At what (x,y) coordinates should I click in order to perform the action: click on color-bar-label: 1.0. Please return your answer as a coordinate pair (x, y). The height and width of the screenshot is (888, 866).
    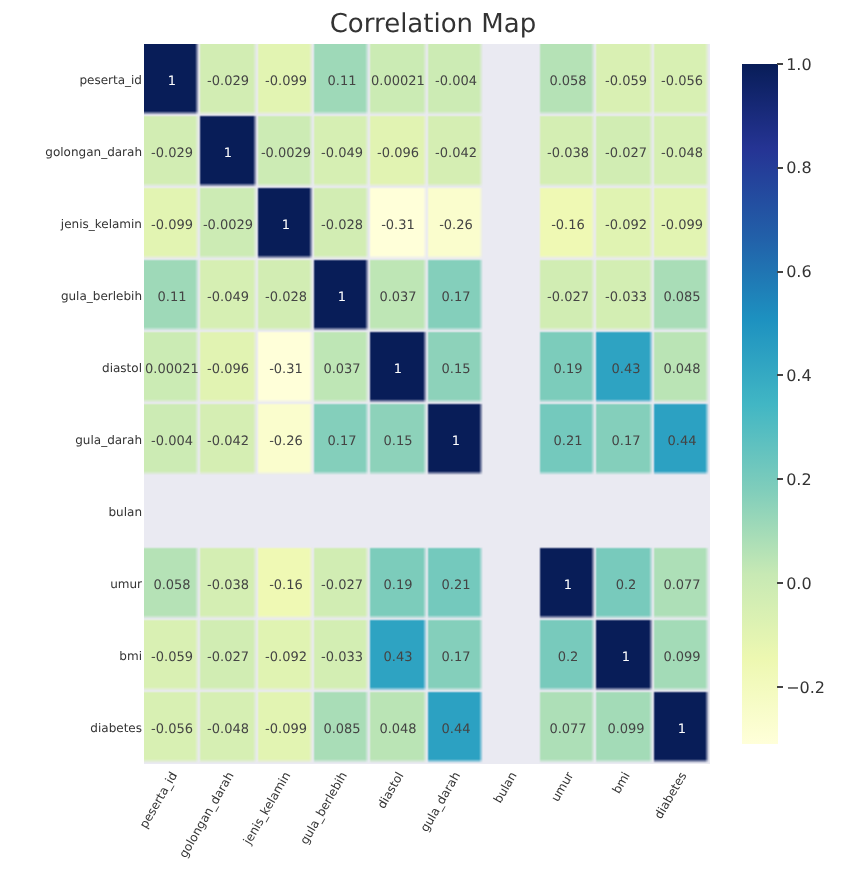
    Looking at the image, I should click on (799, 64).